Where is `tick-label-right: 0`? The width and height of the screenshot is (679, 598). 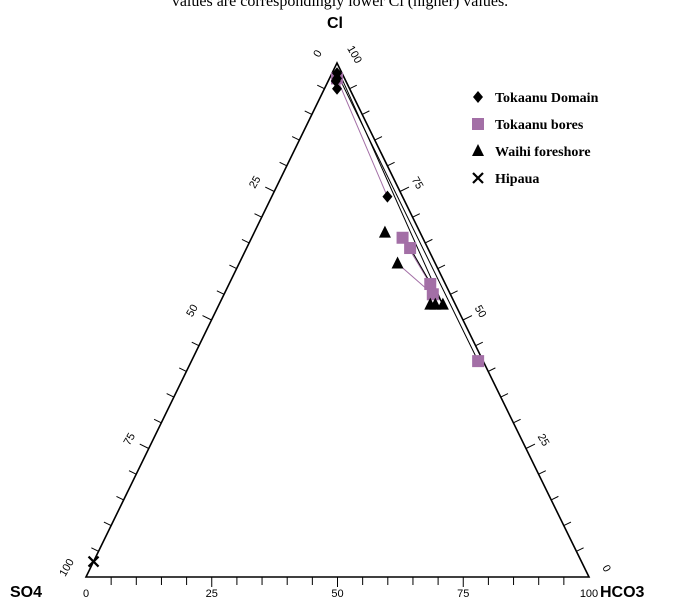 tick-label-right: 0 is located at coordinates (605, 568).